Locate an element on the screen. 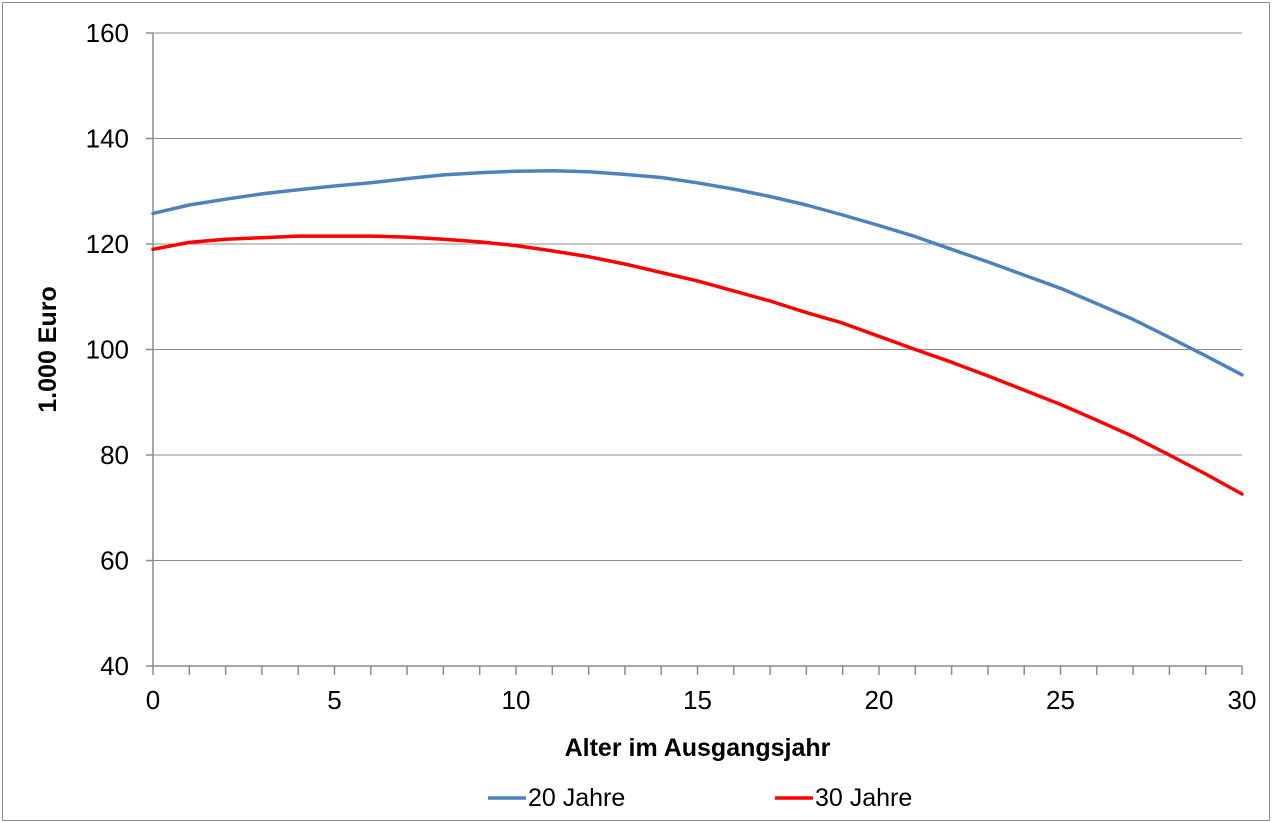 This screenshot has height=823, width=1274. y-tick-label: 140 is located at coordinates (107, 139).